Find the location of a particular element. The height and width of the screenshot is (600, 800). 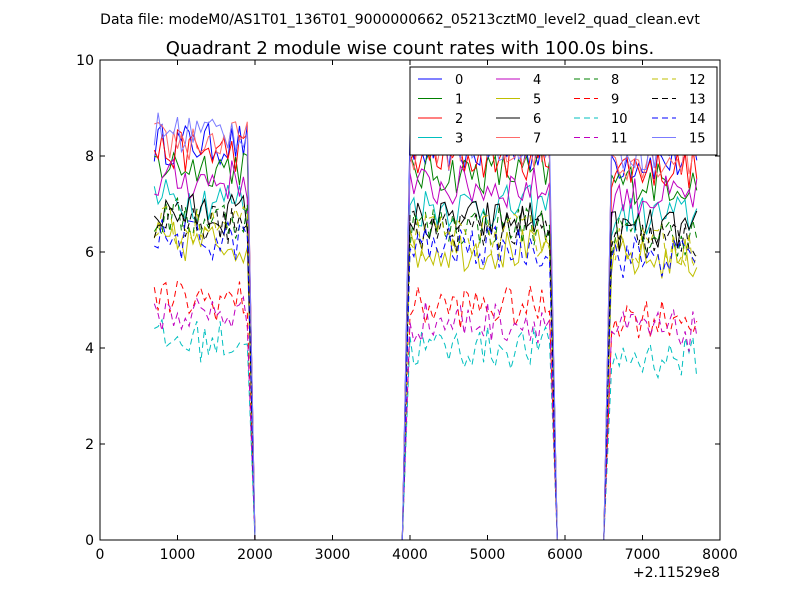

x-tick-label: 8000 is located at coordinates (720, 555).